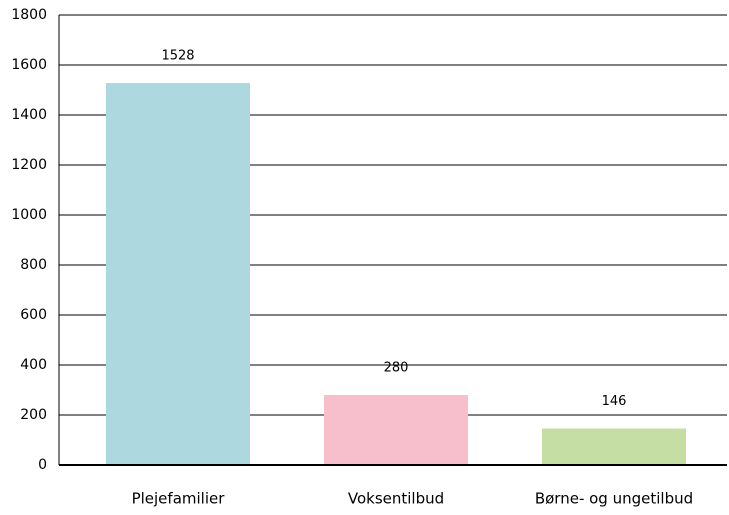  What do you see at coordinates (179, 499) in the screenshot?
I see `x-tick-label: Plejefamilier` at bounding box center [179, 499].